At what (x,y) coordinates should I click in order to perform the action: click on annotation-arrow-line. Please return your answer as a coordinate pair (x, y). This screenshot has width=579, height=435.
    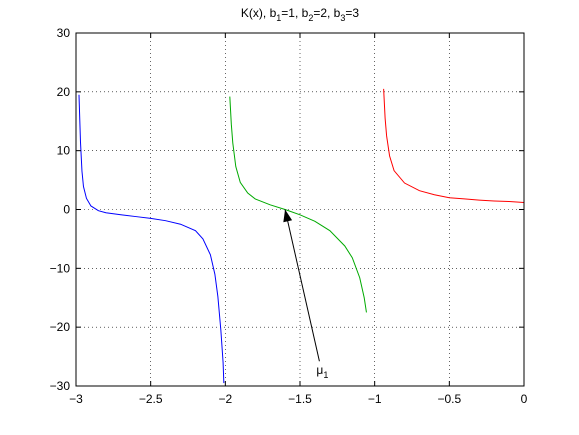
    Looking at the image, I should click on (302, 285).